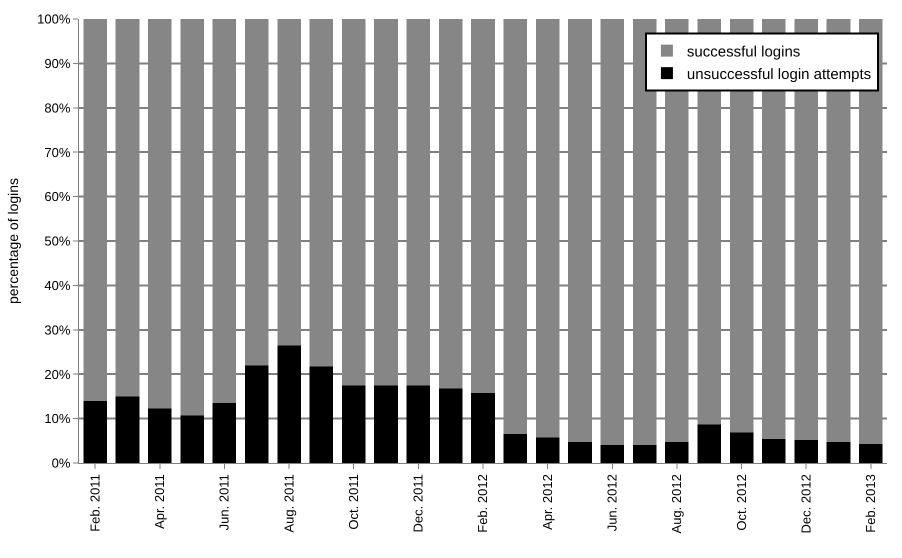  I want to click on x-tick-label: Aug. 2011, so click(288, 503).